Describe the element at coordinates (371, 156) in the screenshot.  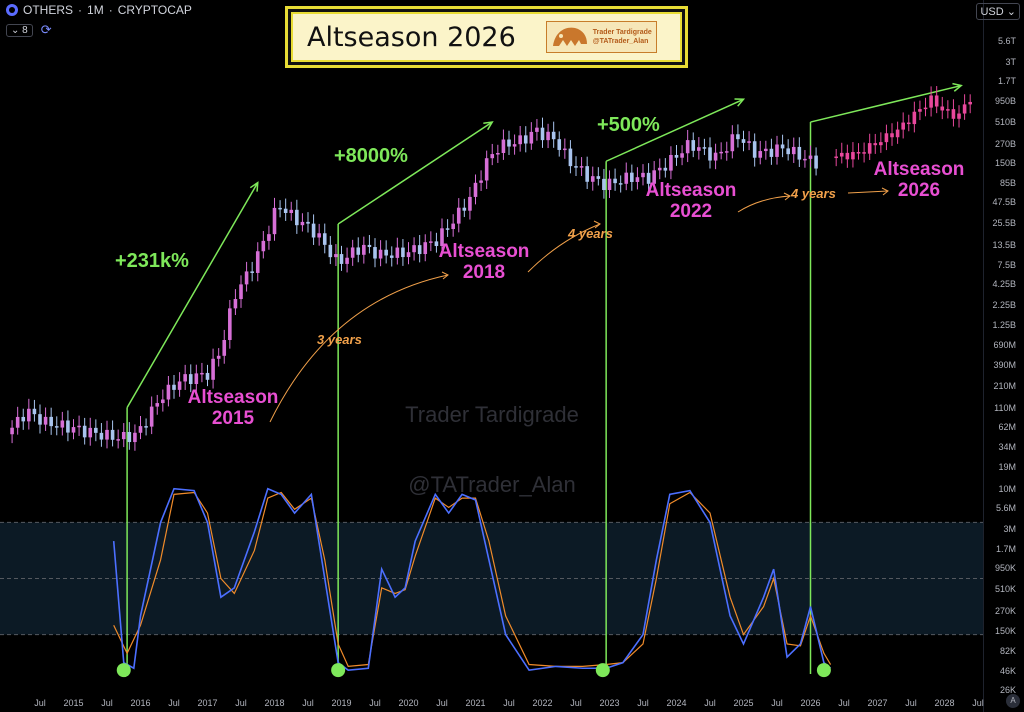
I see `gain-label: +8000%` at that location.